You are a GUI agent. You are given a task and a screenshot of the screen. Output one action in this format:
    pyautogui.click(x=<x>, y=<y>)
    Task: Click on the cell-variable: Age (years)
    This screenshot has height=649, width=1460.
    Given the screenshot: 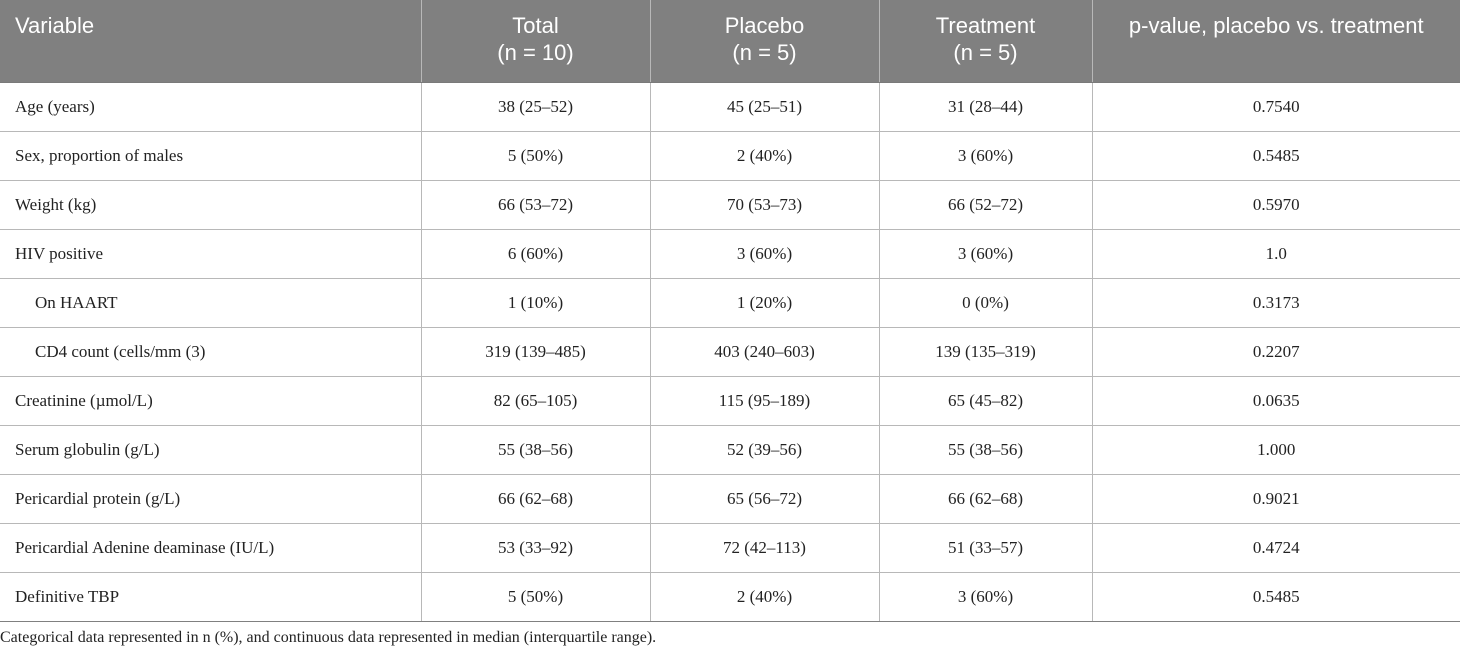 What is the action you would take?
    pyautogui.click(x=210, y=107)
    